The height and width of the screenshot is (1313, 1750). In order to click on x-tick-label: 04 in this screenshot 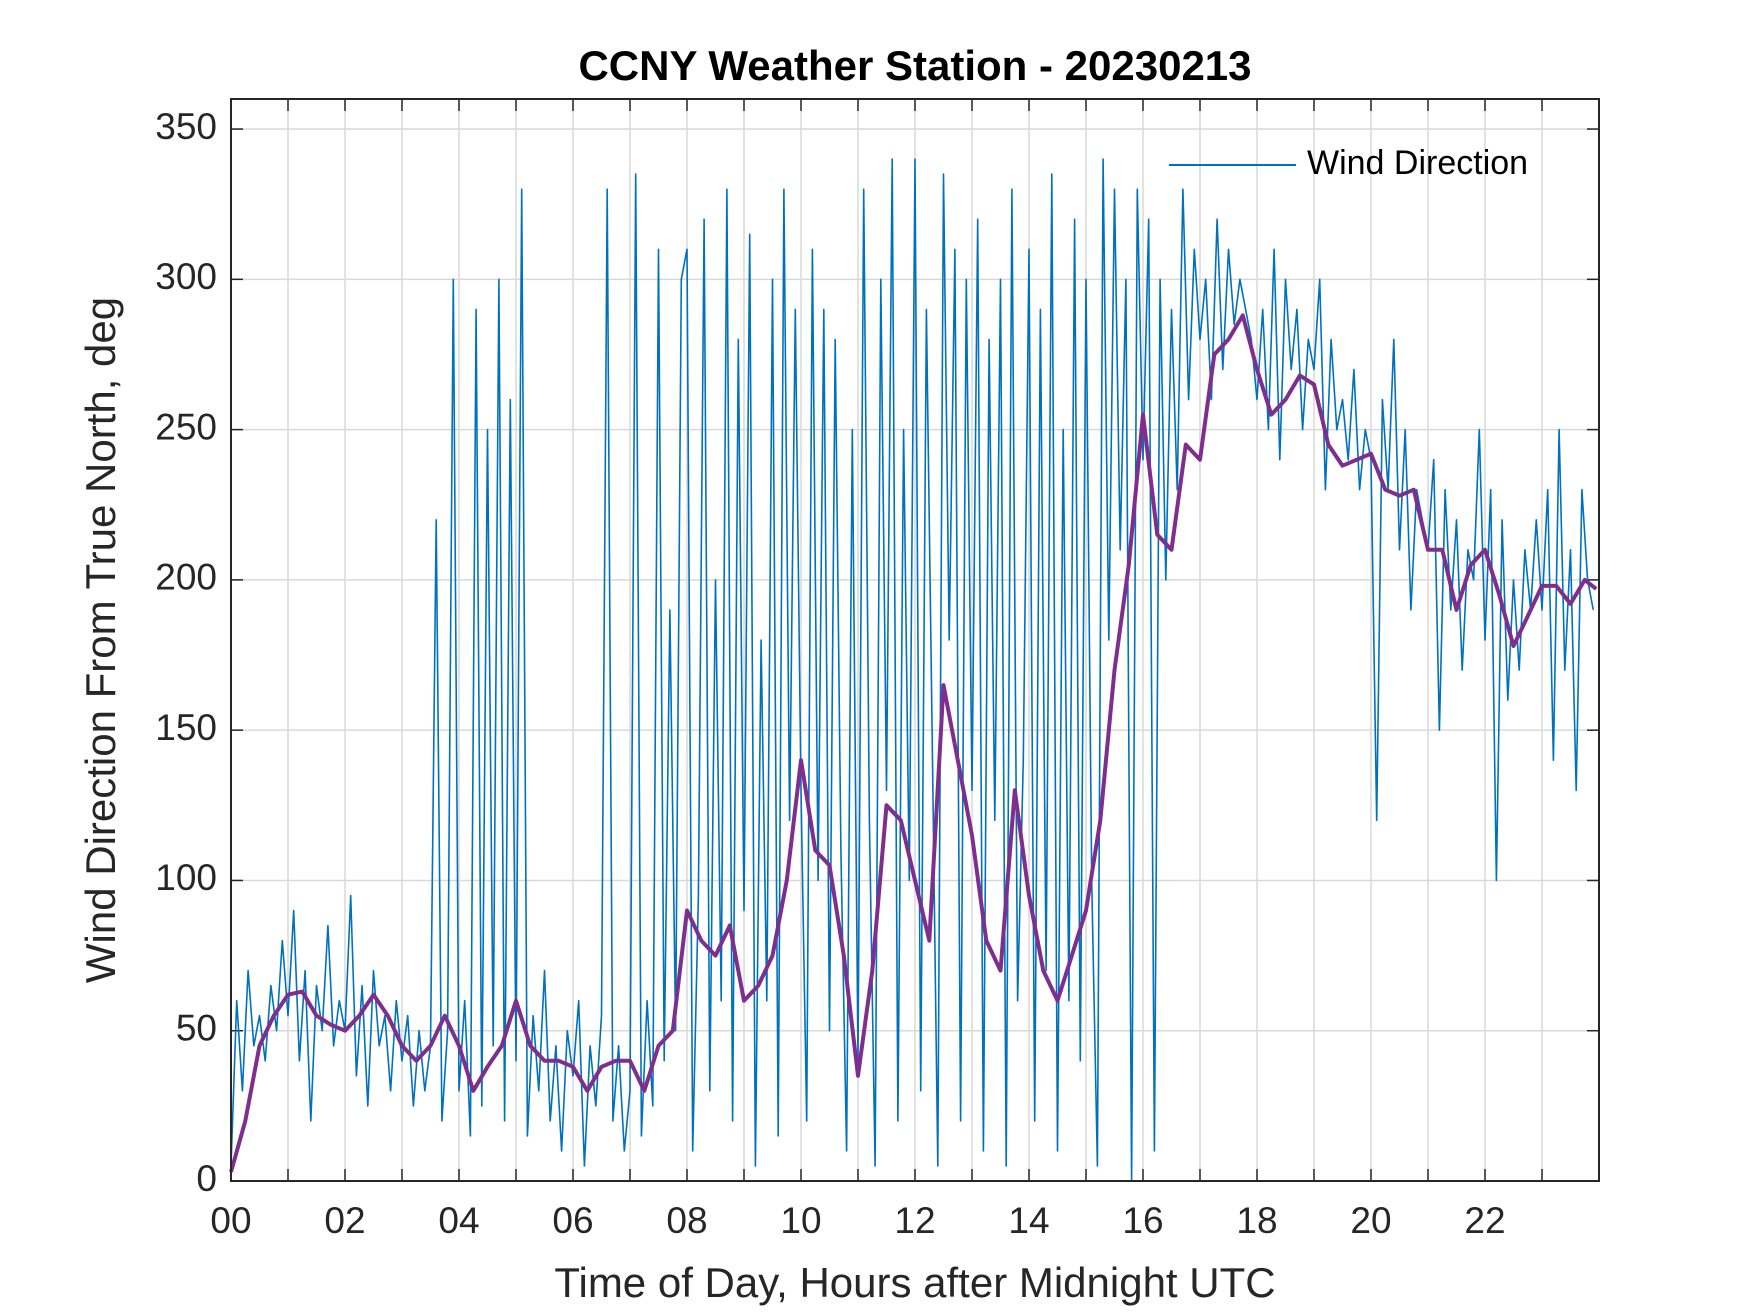, I will do `click(458, 1220)`.